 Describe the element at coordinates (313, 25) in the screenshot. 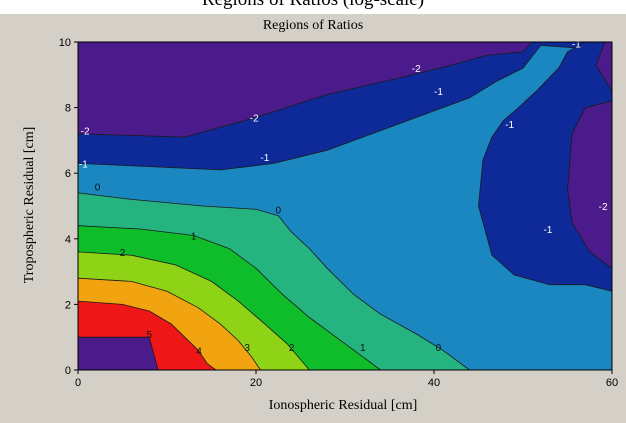

I see `chart-title: Regions of Ratios` at that location.